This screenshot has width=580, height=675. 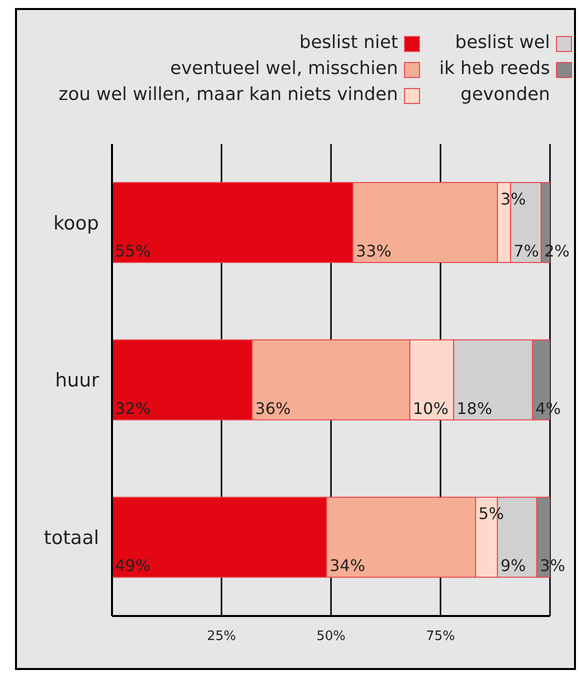 I want to click on x-tick-label: 25%, so click(x=221, y=636).